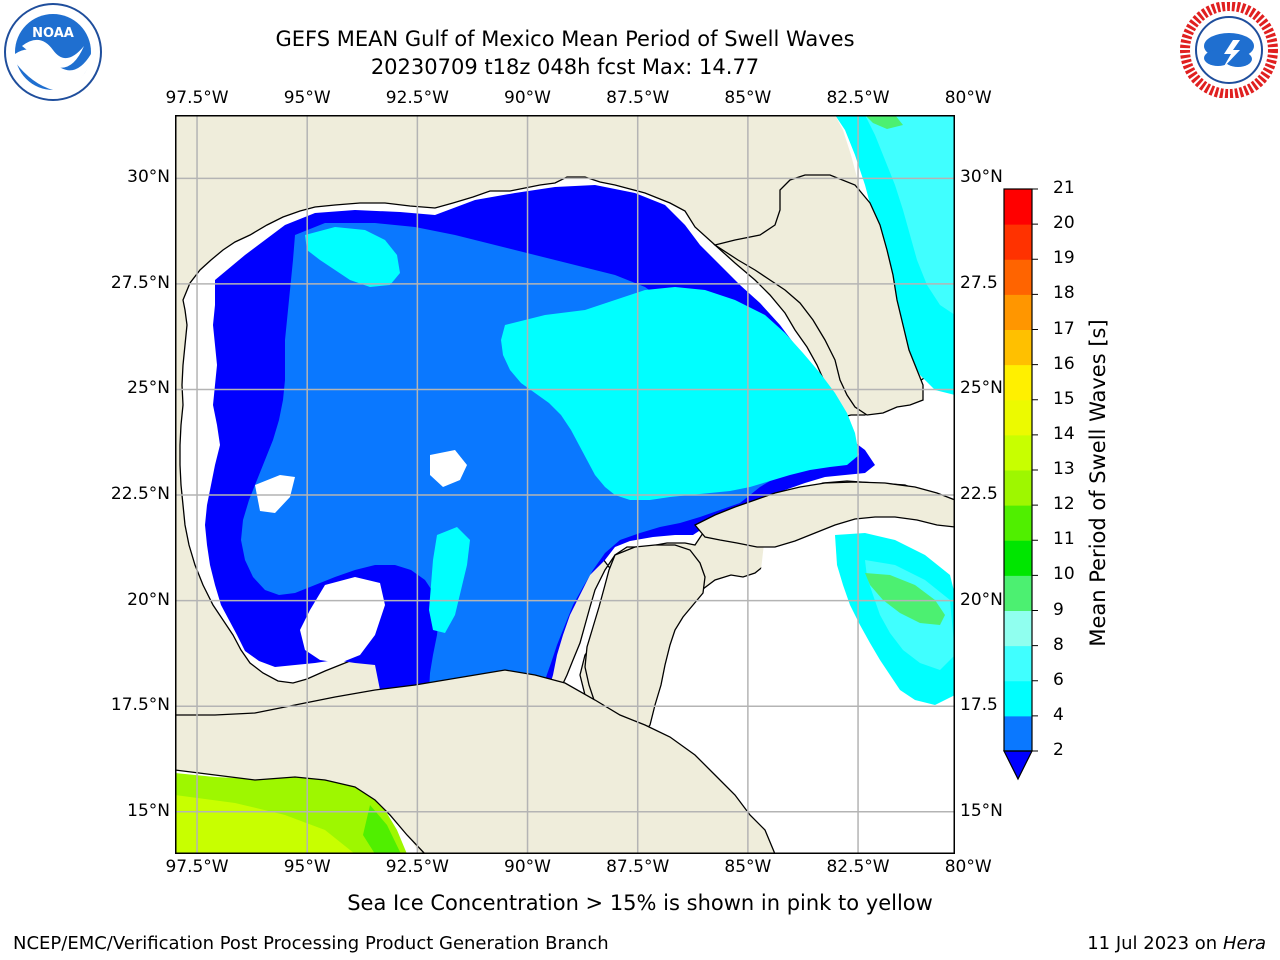 The width and height of the screenshot is (1280, 960). What do you see at coordinates (1058, 679) in the screenshot?
I see `colorbar-label: 6` at bounding box center [1058, 679].